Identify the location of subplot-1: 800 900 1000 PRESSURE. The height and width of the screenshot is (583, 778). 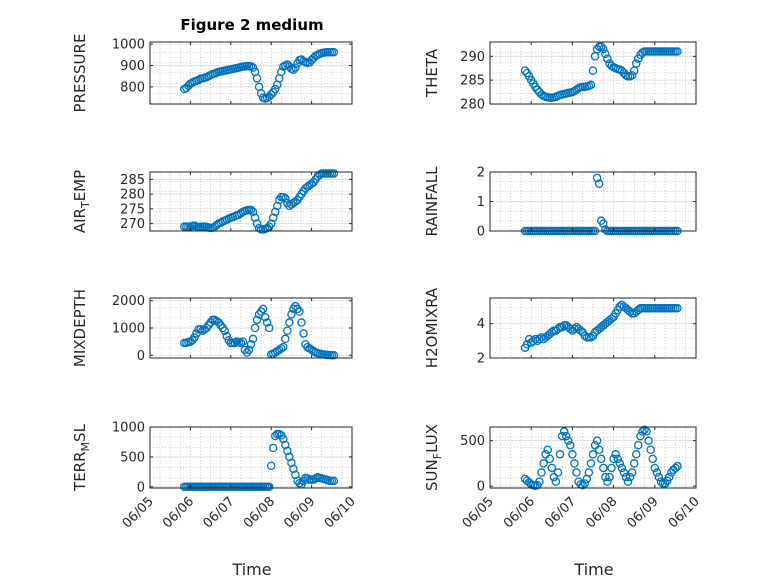
(212, 73).